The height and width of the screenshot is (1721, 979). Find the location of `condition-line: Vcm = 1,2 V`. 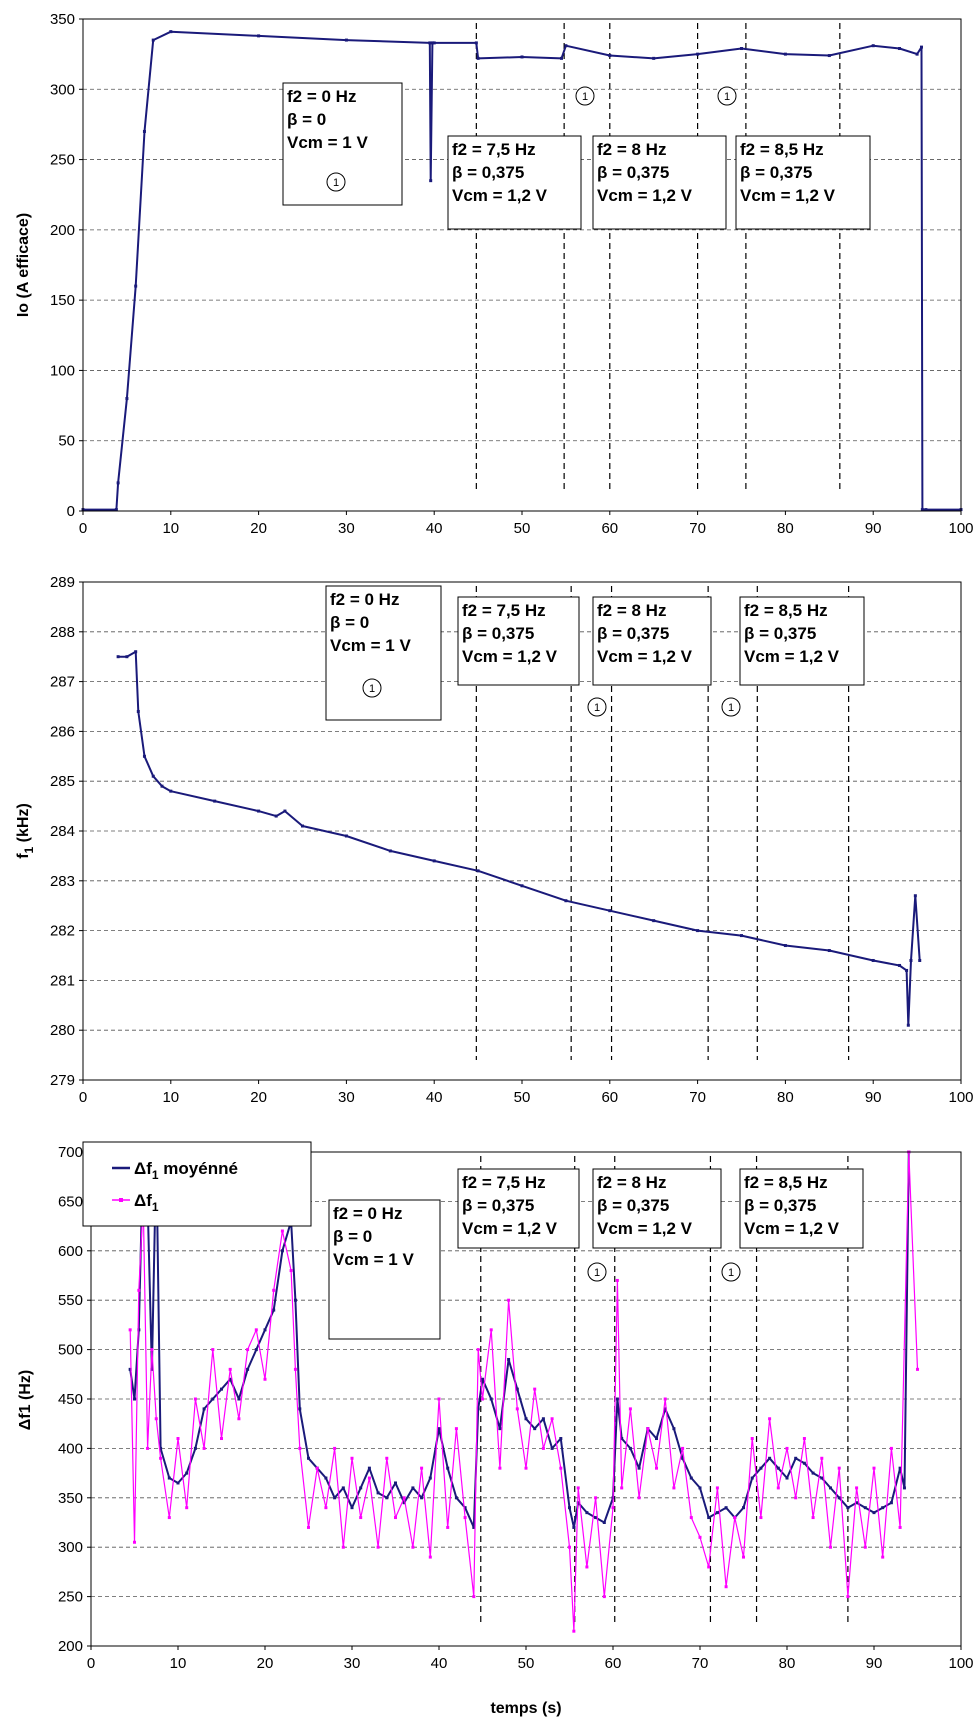

condition-line: Vcm = 1,2 V is located at coordinates (792, 1228).